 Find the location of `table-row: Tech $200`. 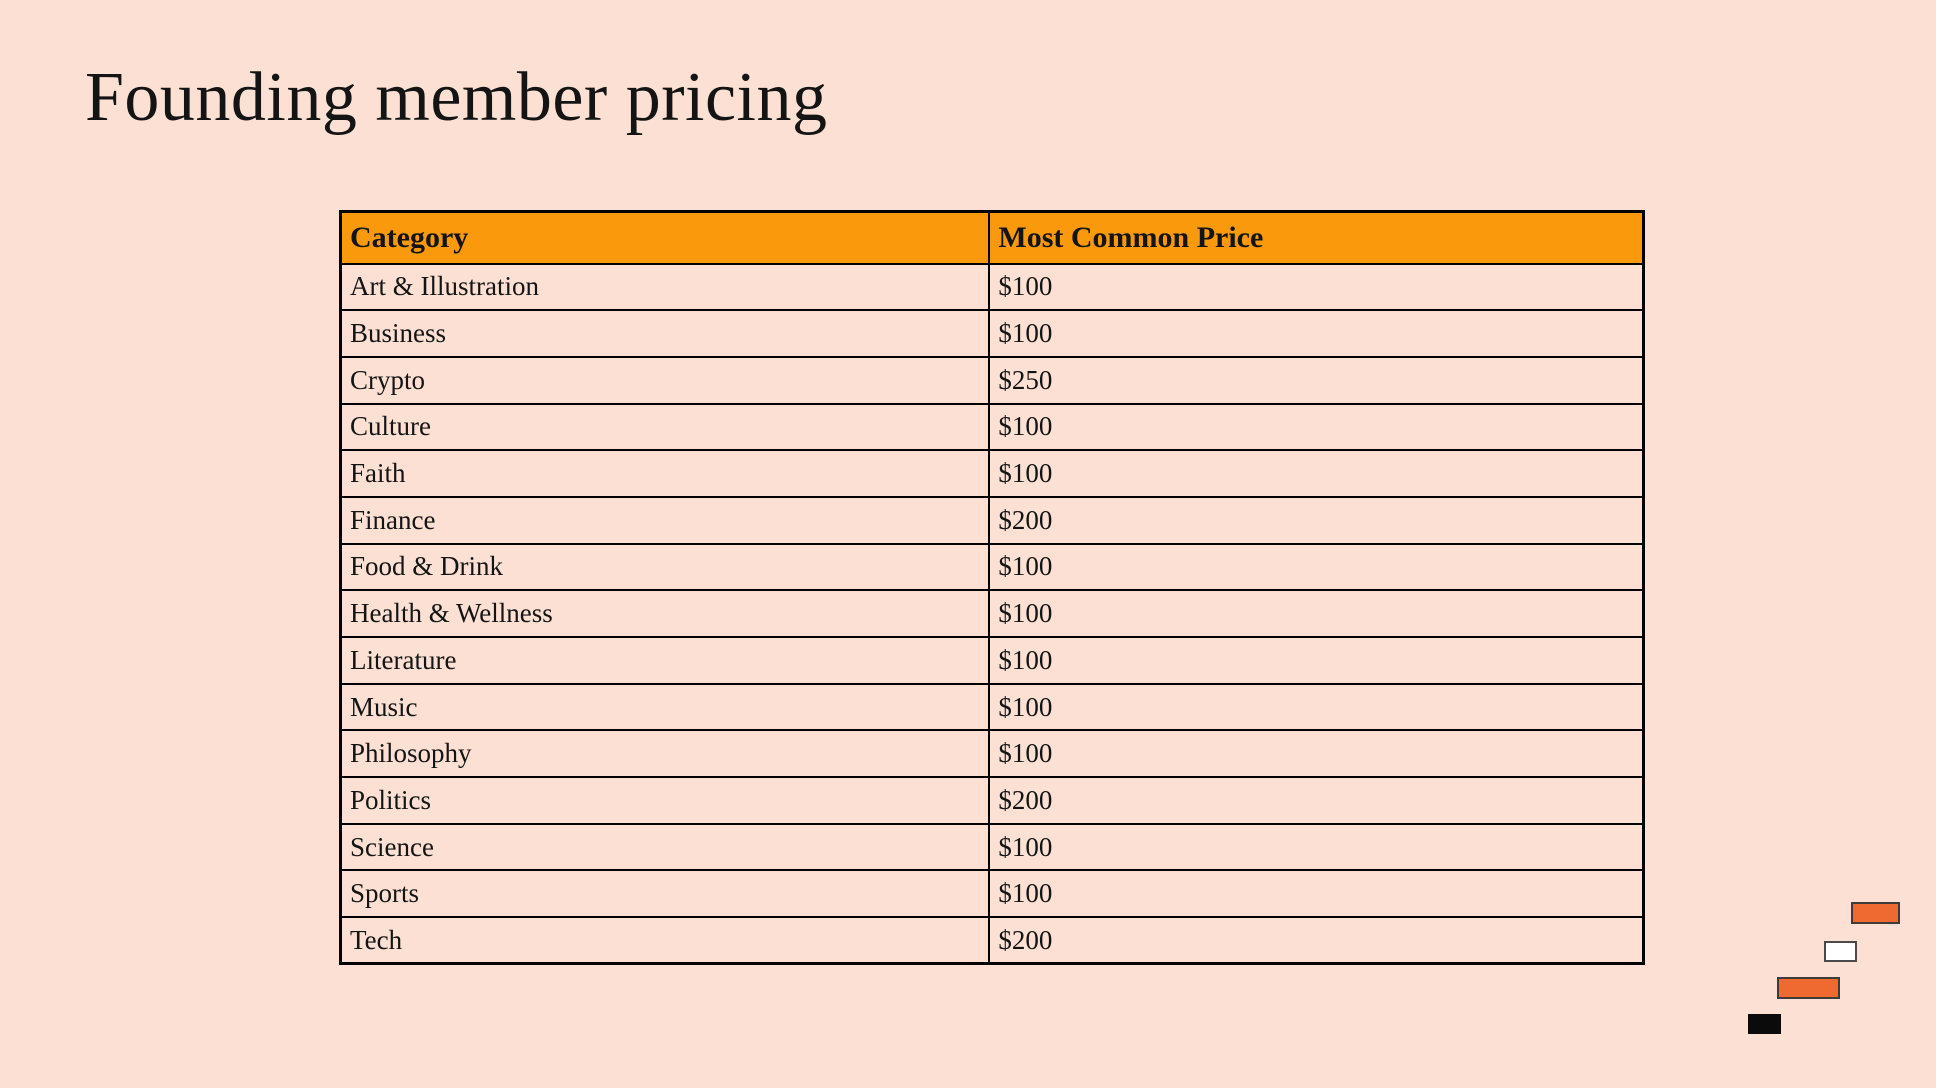

table-row: Tech $200 is located at coordinates (992, 940).